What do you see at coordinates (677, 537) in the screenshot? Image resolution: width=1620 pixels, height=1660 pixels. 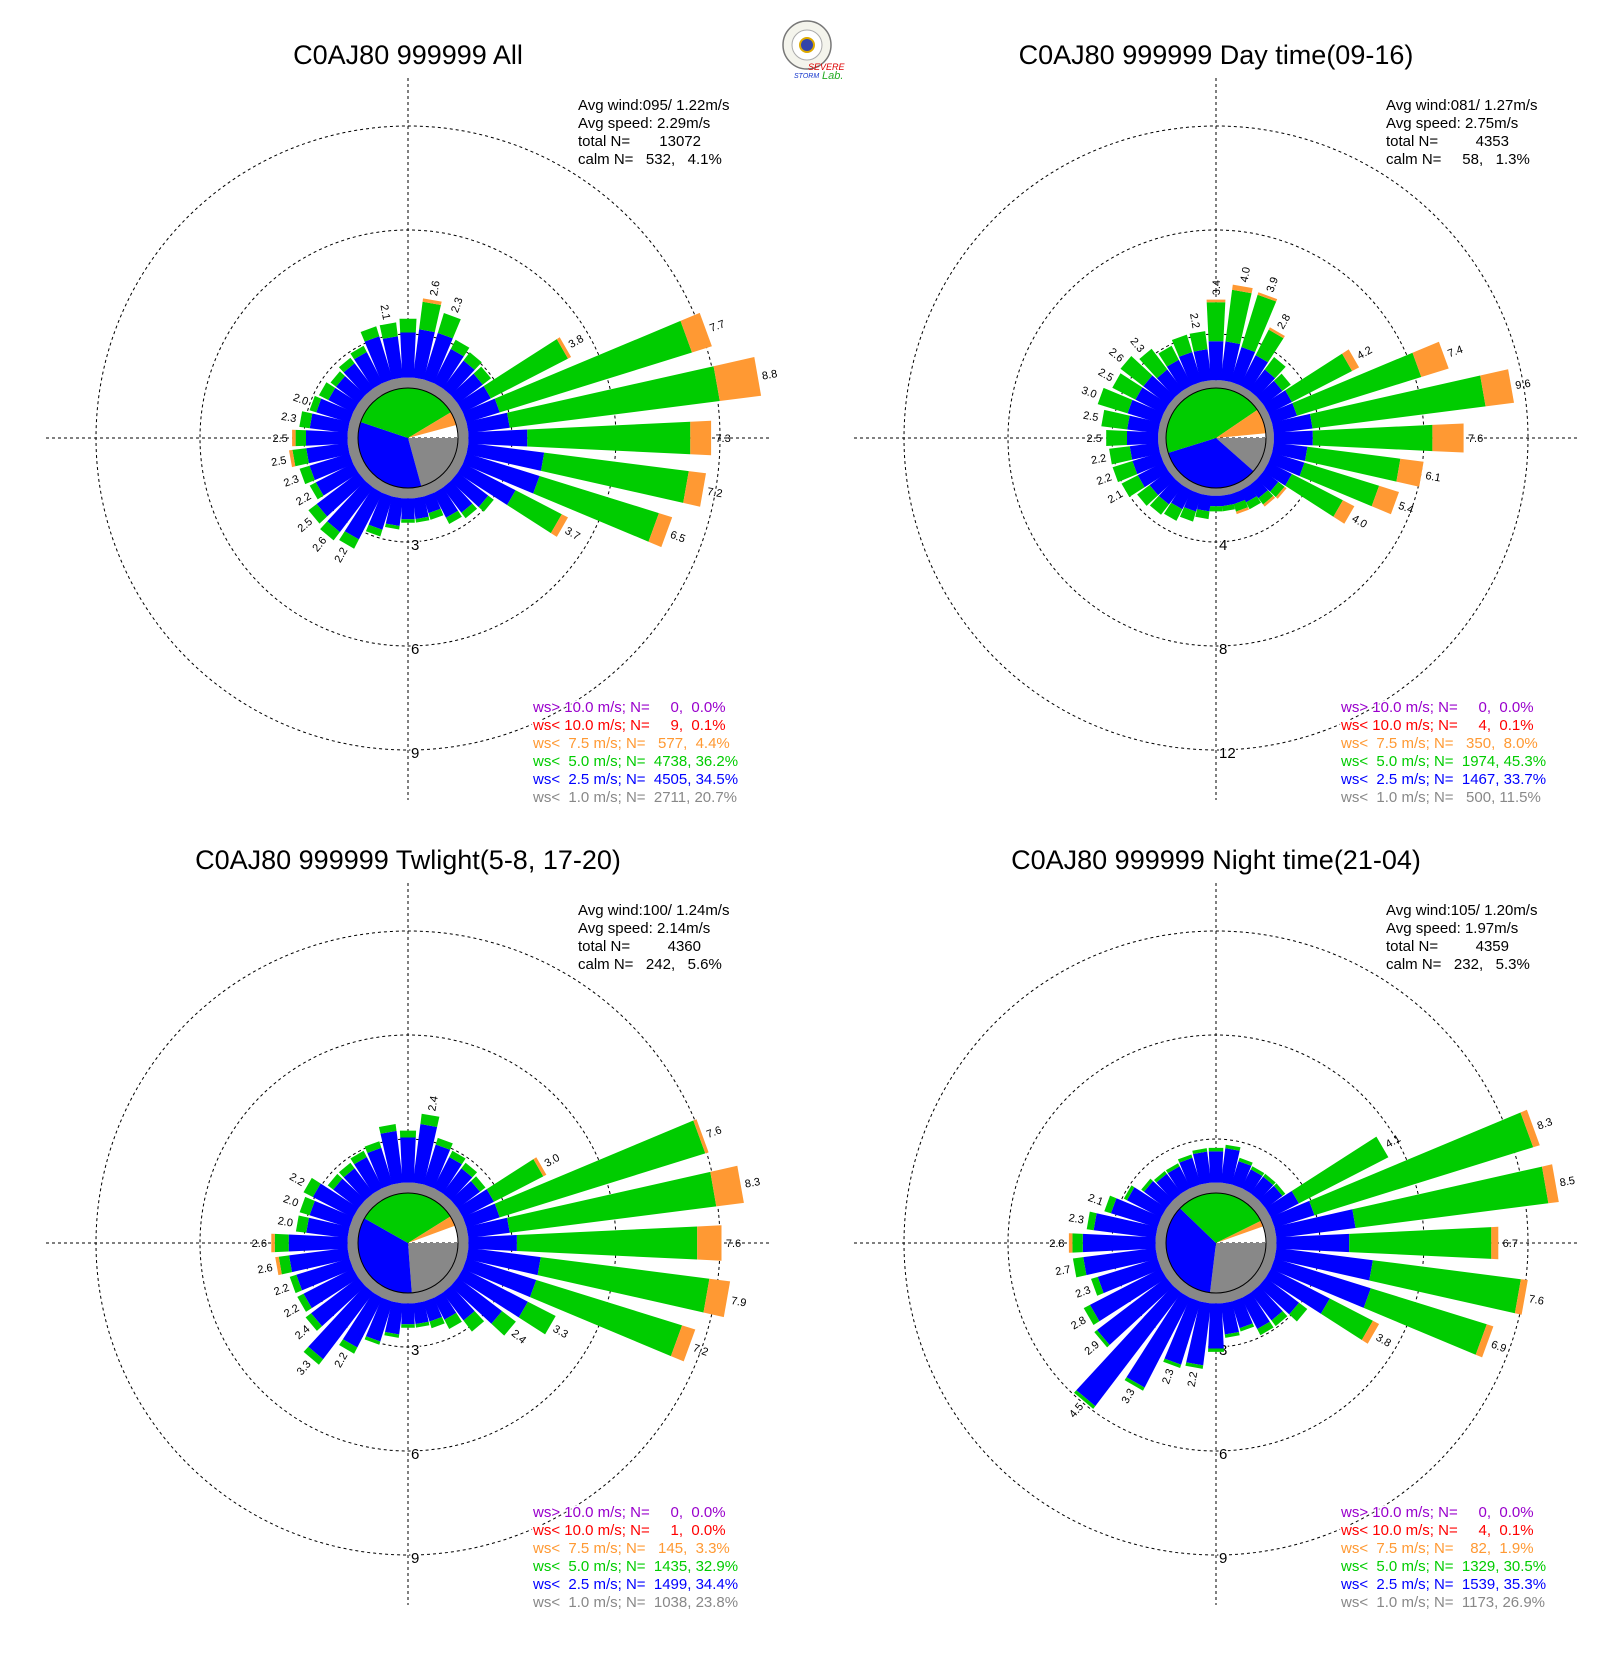 I see `bar-total-label: 6.5` at bounding box center [677, 537].